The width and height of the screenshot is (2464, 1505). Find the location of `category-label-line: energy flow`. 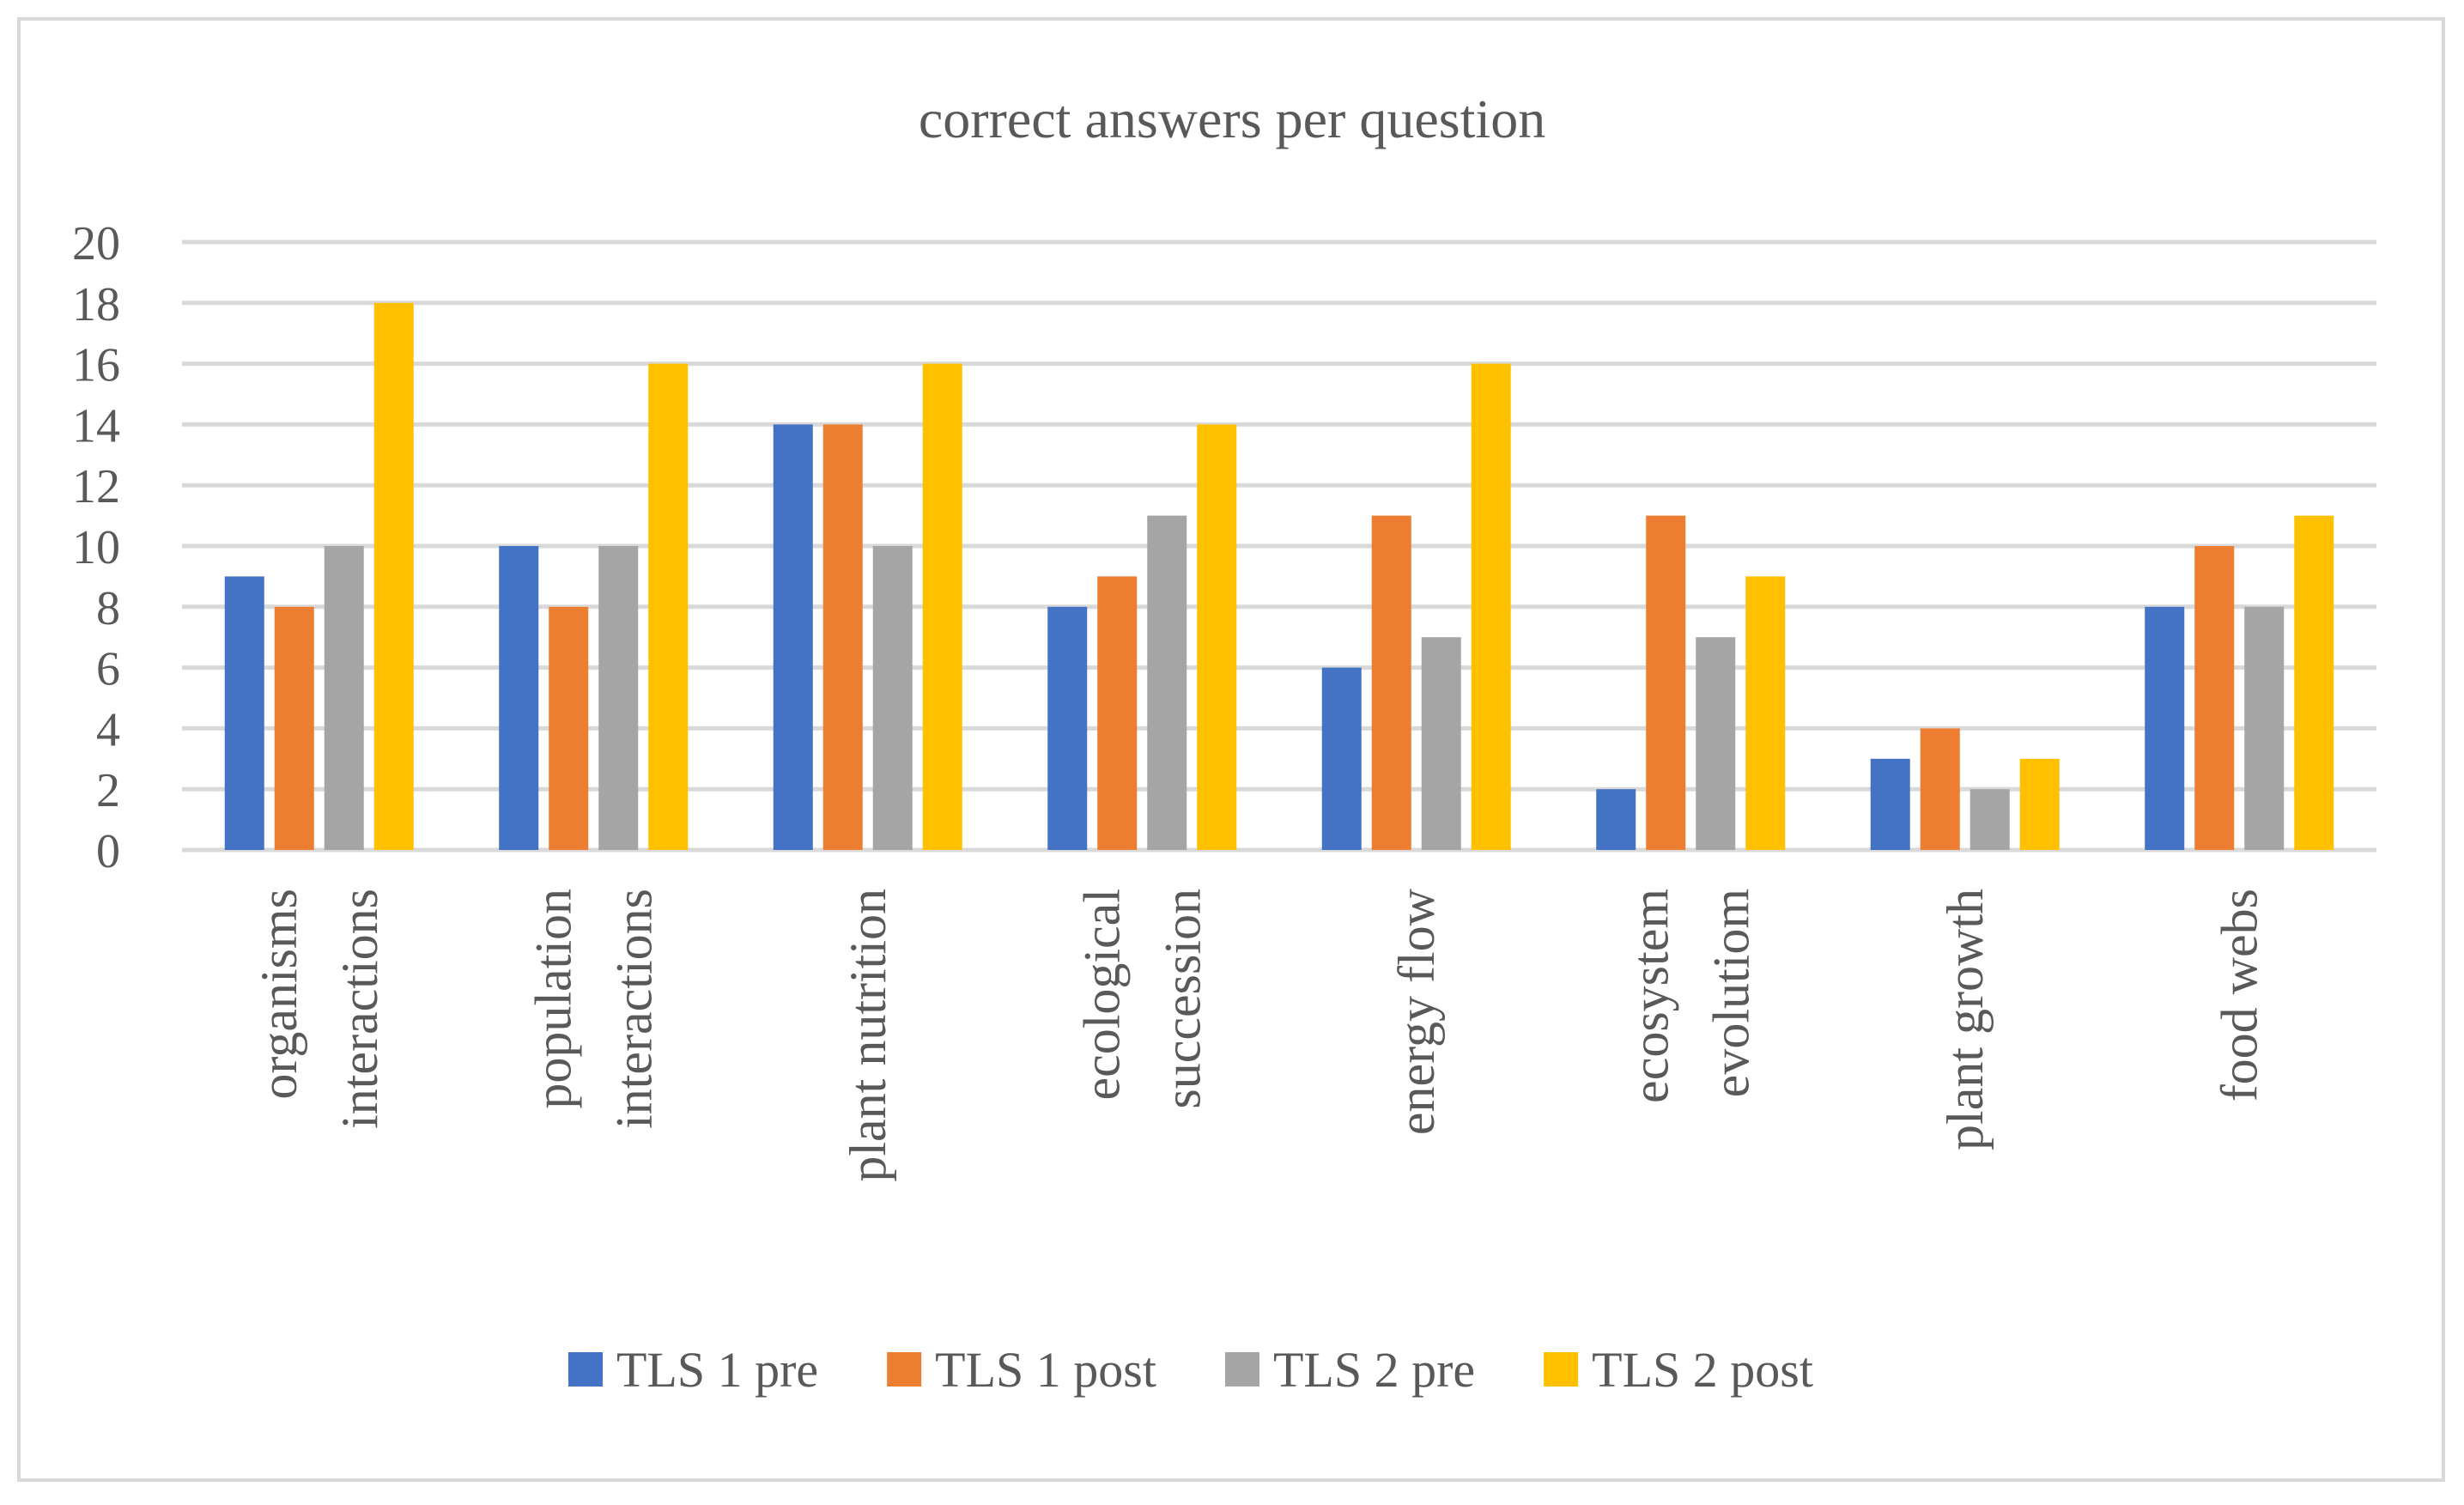

category-label-line: energy flow is located at coordinates (1416, 1011).